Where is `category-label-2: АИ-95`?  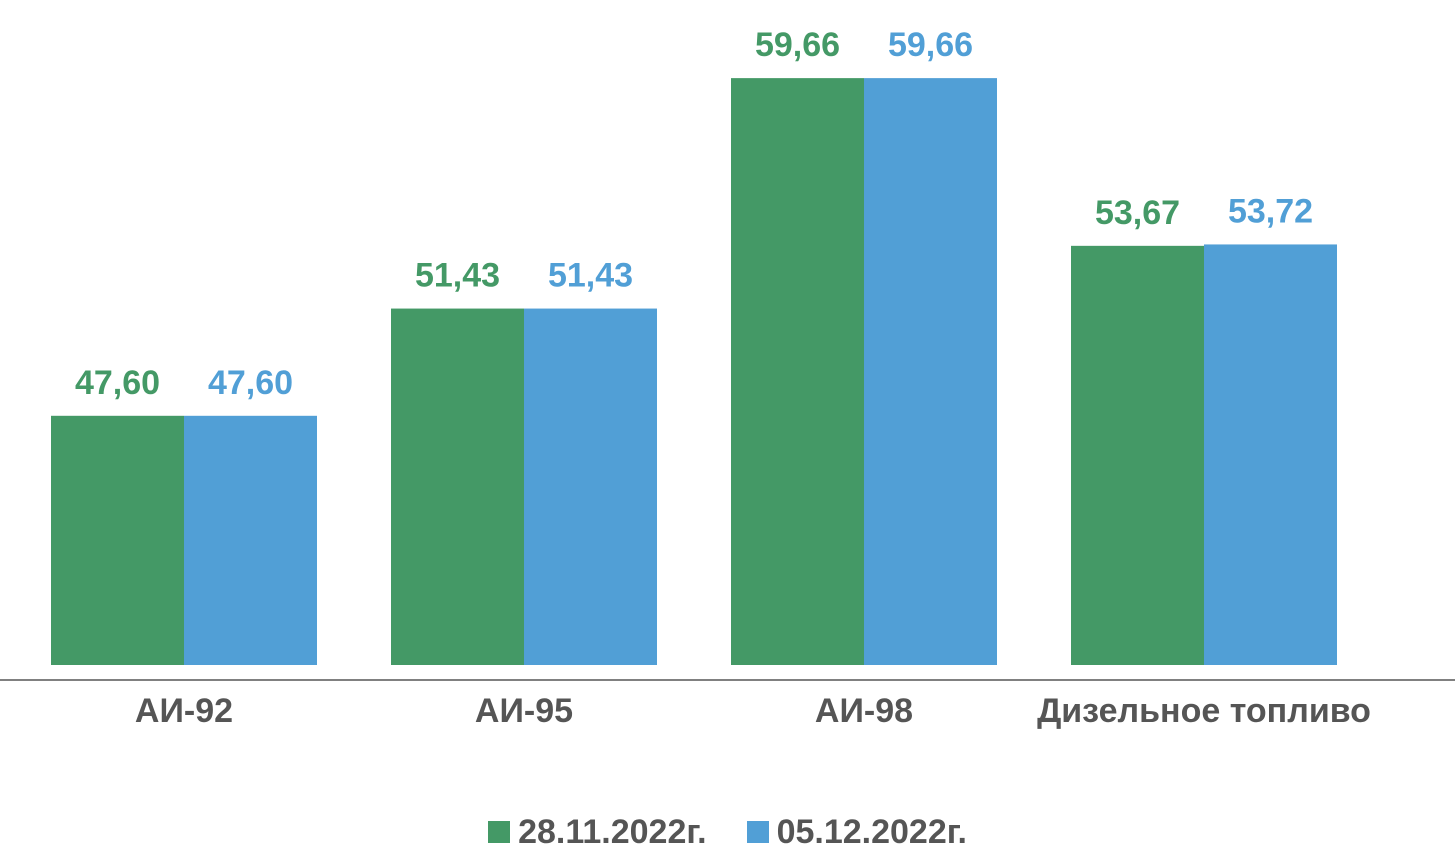 category-label-2: АИ-95 is located at coordinates (524, 711).